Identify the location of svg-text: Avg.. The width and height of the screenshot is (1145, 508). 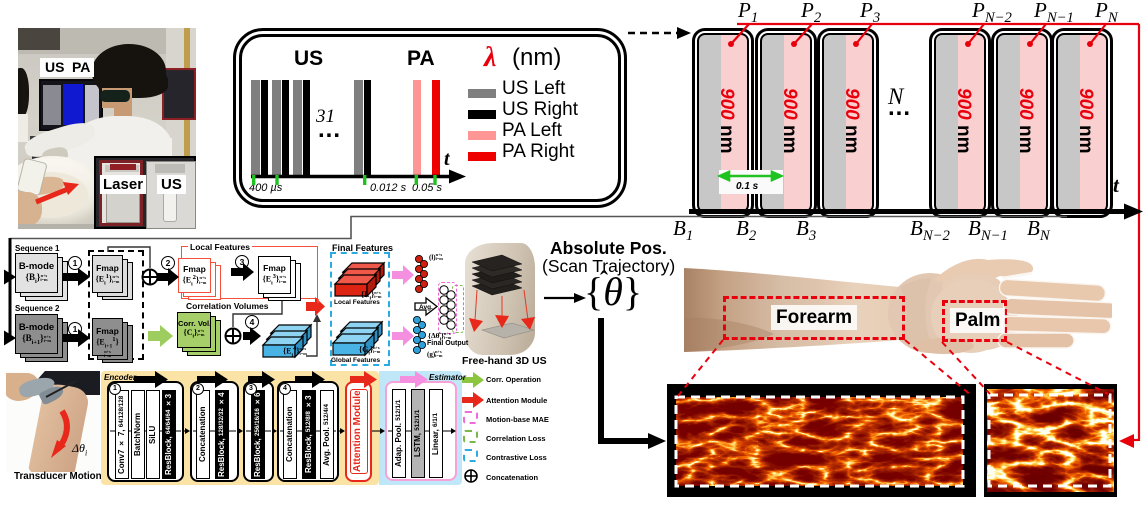
(426, 307).